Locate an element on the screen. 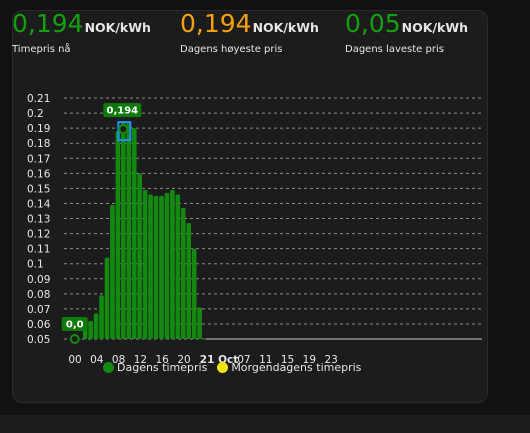 The width and height of the screenshot is (530, 433). current-price-label: Timepris nå is located at coordinates (41, 49).